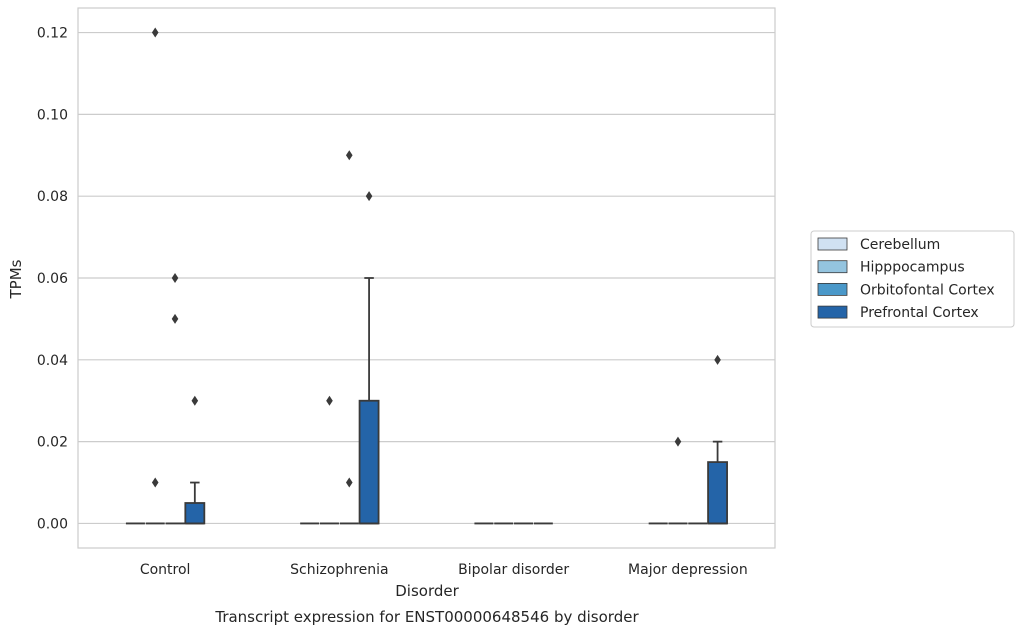  Describe the element at coordinates (16, 279) in the screenshot. I see `y-axis-label: TPMs` at that location.